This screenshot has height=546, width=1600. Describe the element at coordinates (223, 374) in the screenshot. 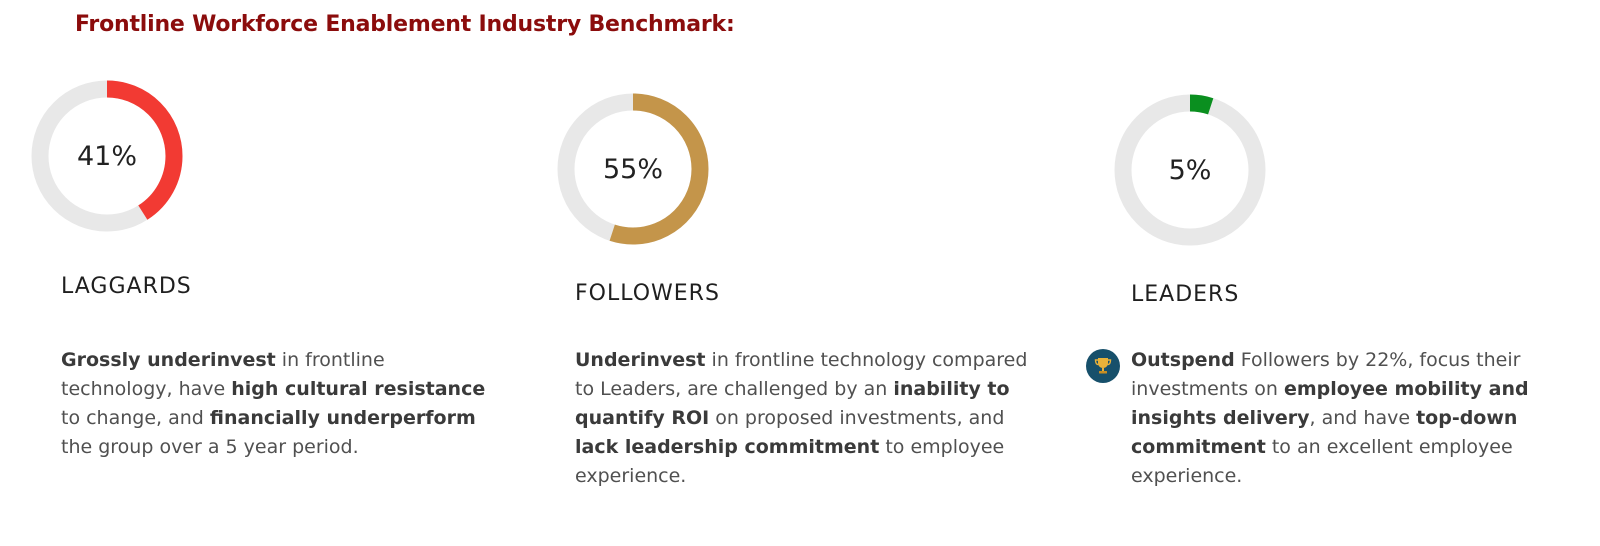

I see `description-run: in frontline technology, have` at that location.